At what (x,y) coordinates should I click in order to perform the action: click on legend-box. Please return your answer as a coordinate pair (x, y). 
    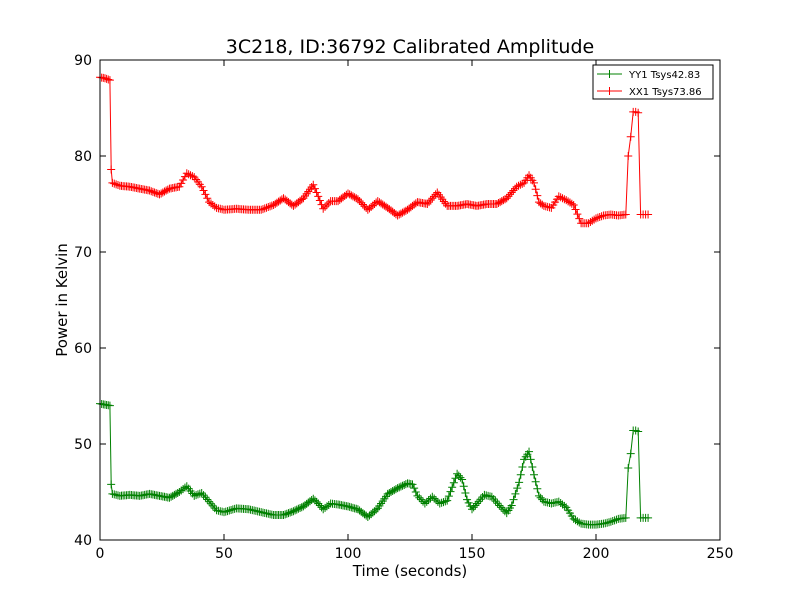
    Looking at the image, I should click on (653, 82).